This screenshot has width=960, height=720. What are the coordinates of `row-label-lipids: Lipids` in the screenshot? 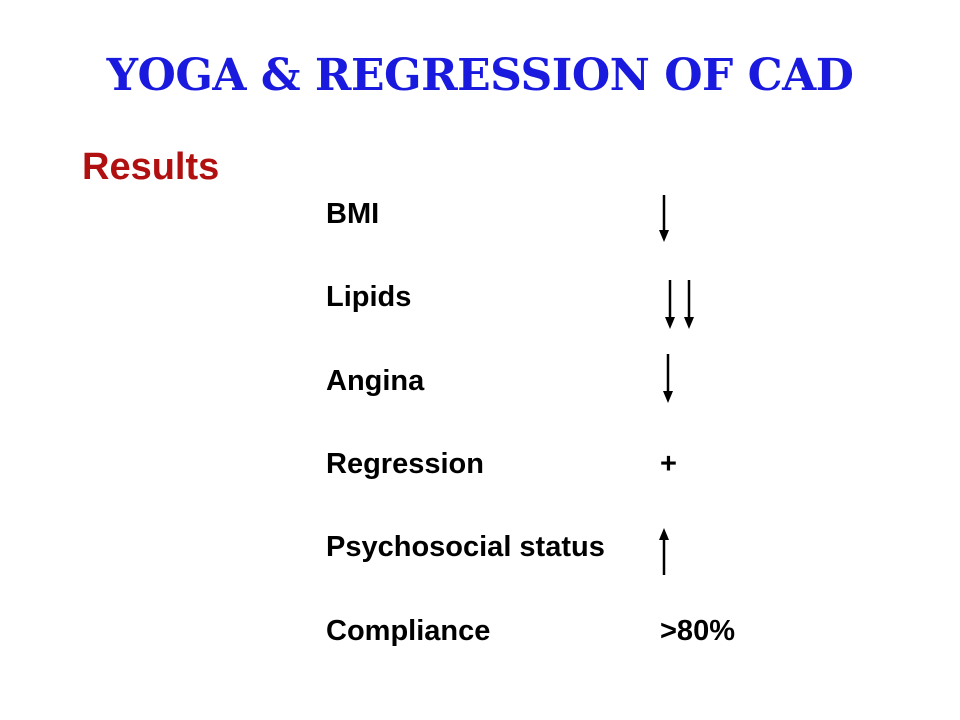 It's located at (369, 297).